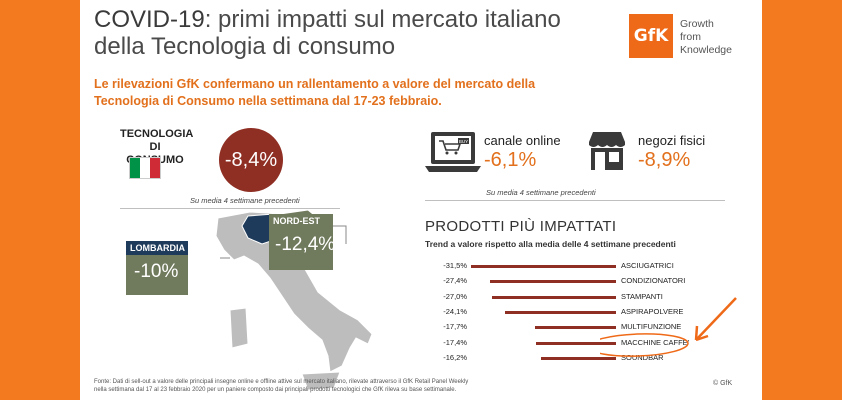 The width and height of the screenshot is (842, 400). What do you see at coordinates (642, 357) in the screenshot?
I see `product-label: SOUNDBAR` at bounding box center [642, 357].